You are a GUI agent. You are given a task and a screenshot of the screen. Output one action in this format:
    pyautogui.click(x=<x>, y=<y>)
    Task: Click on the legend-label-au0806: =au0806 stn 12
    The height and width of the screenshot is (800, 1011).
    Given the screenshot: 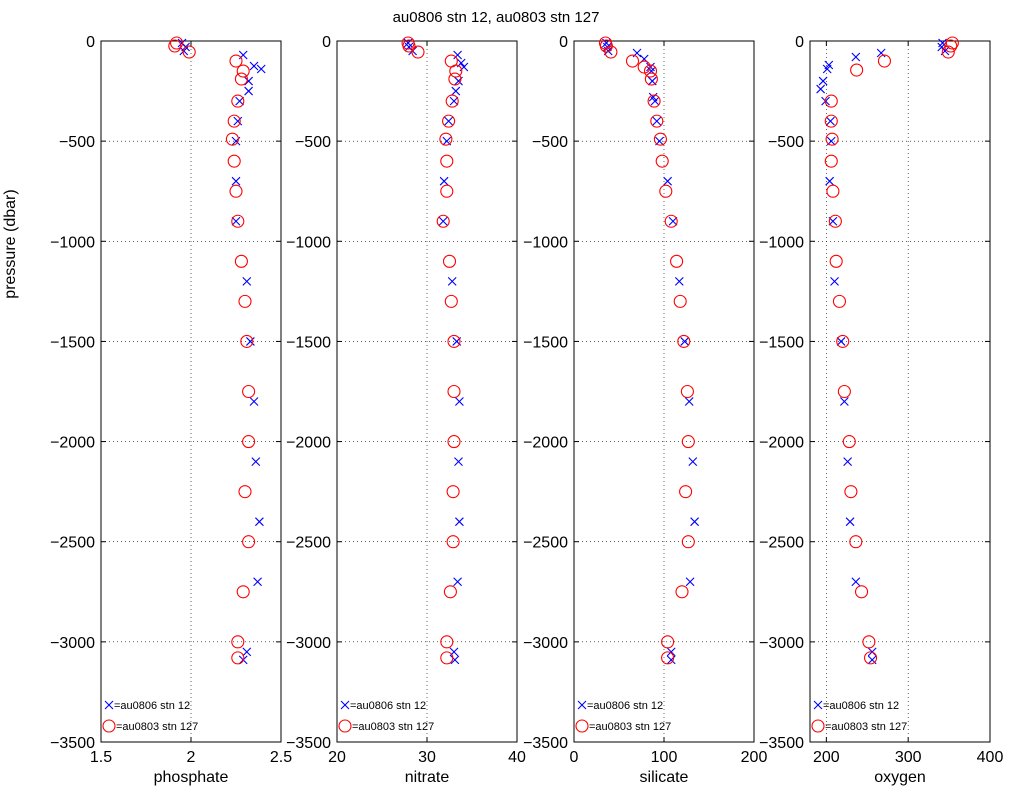 What is the action you would take?
    pyautogui.click(x=861, y=706)
    